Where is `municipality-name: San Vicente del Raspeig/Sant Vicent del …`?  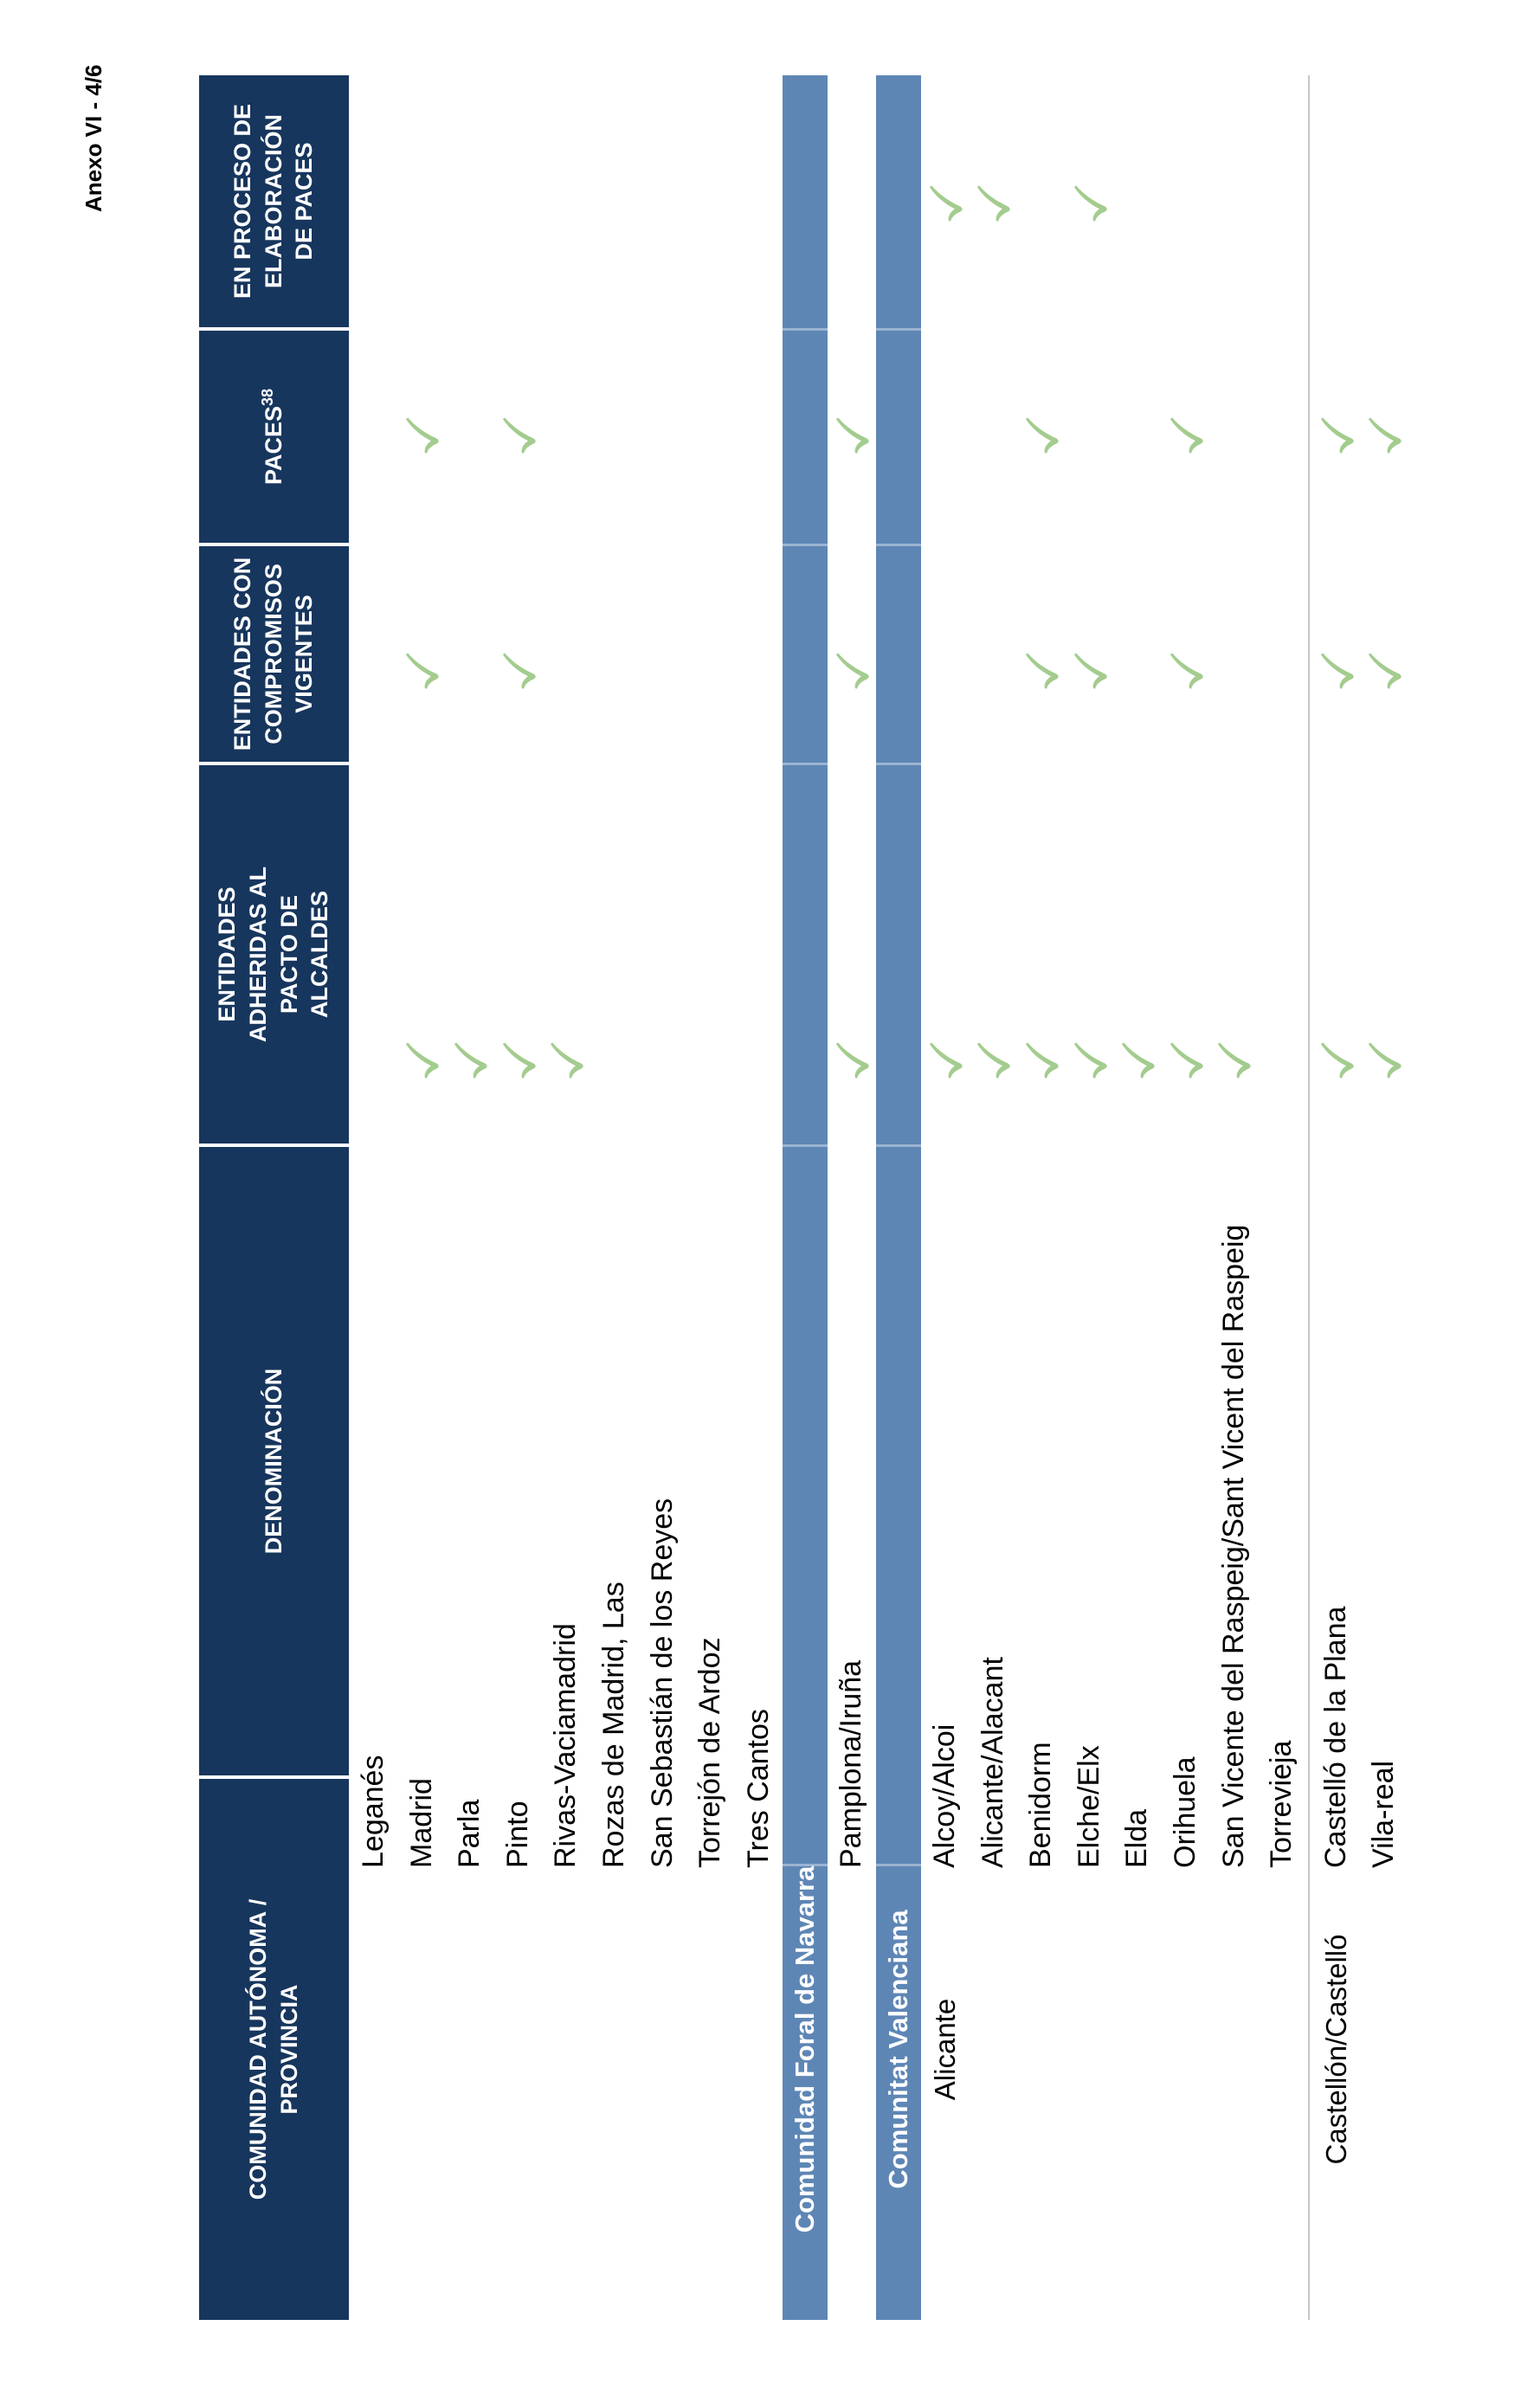
municipality-name: San Vicente del Raspeig/Sant Vicent del … is located at coordinates (1233, 1546).